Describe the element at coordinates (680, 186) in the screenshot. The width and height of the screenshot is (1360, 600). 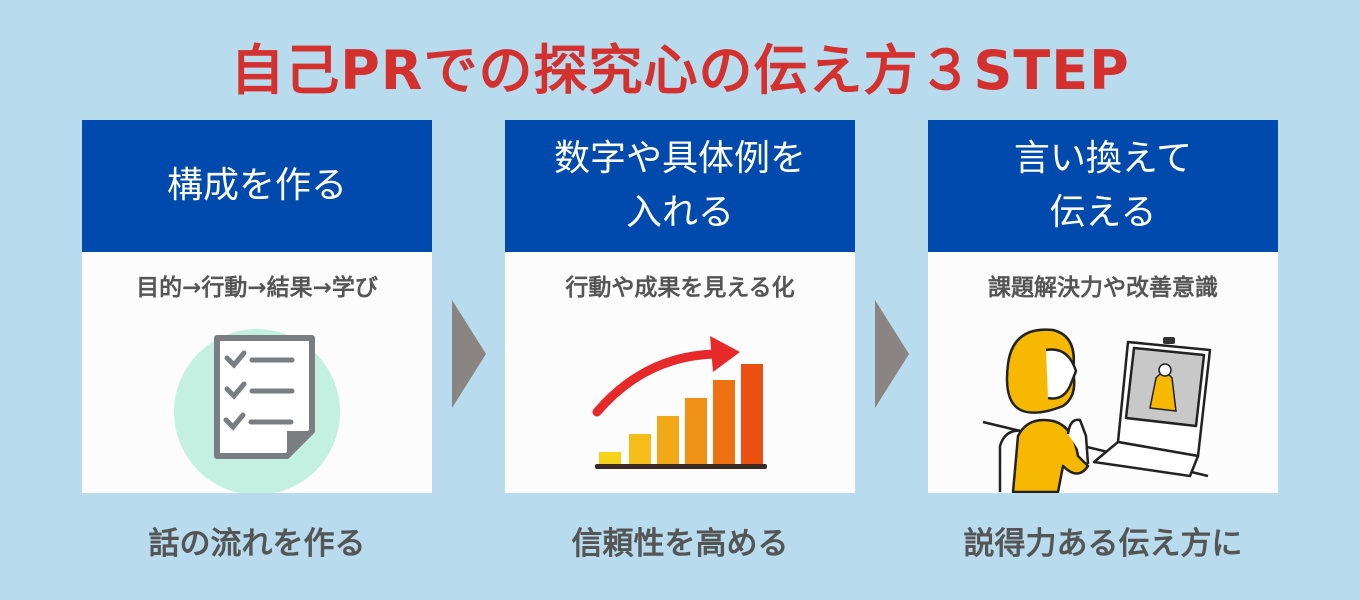
I see `step-heading: 数字や具体例を 入れる` at that location.